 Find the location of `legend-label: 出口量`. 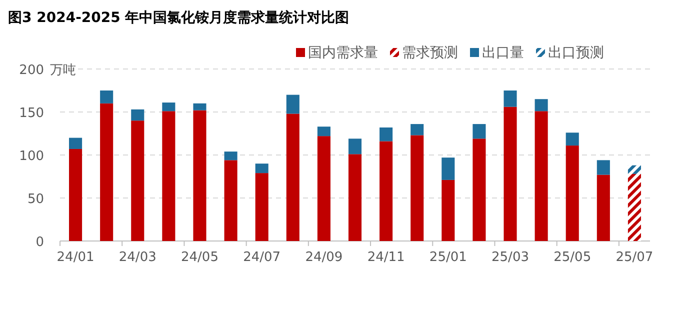

legend-label: 出口量 is located at coordinates (503, 53).